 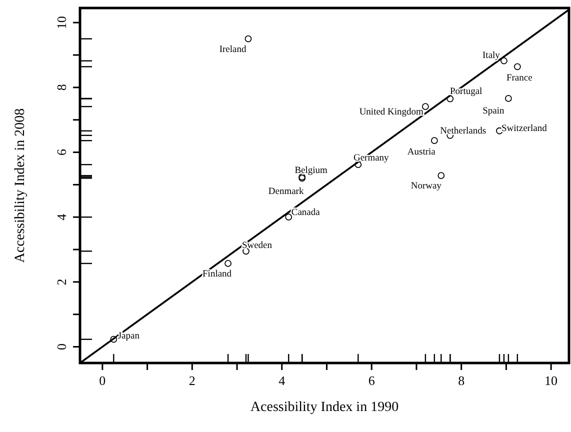 I want to click on x-tick-label: 4, so click(x=282, y=380).